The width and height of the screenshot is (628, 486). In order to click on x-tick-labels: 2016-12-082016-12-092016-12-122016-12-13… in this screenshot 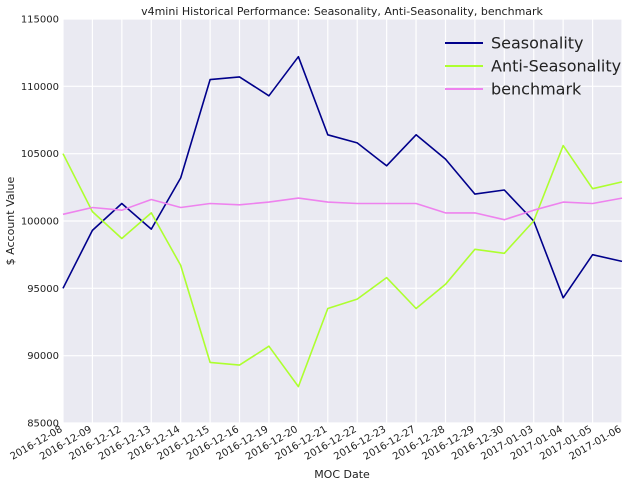, I will do `click(316, 443)`.